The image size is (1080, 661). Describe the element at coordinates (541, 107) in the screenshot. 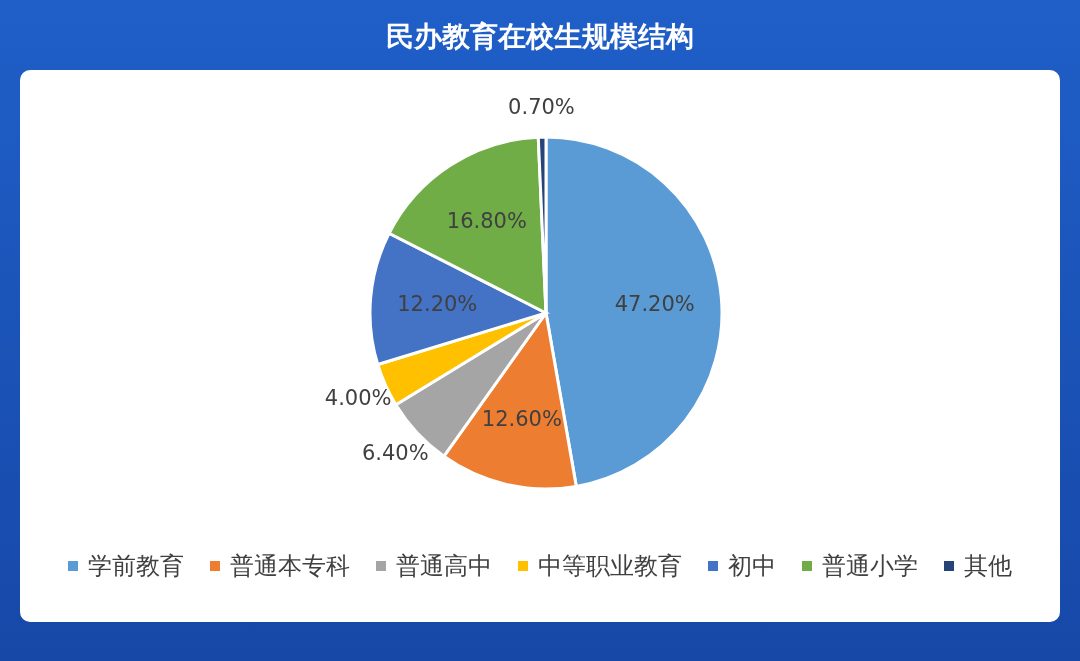

I see `data-label: 0.70%` at that location.